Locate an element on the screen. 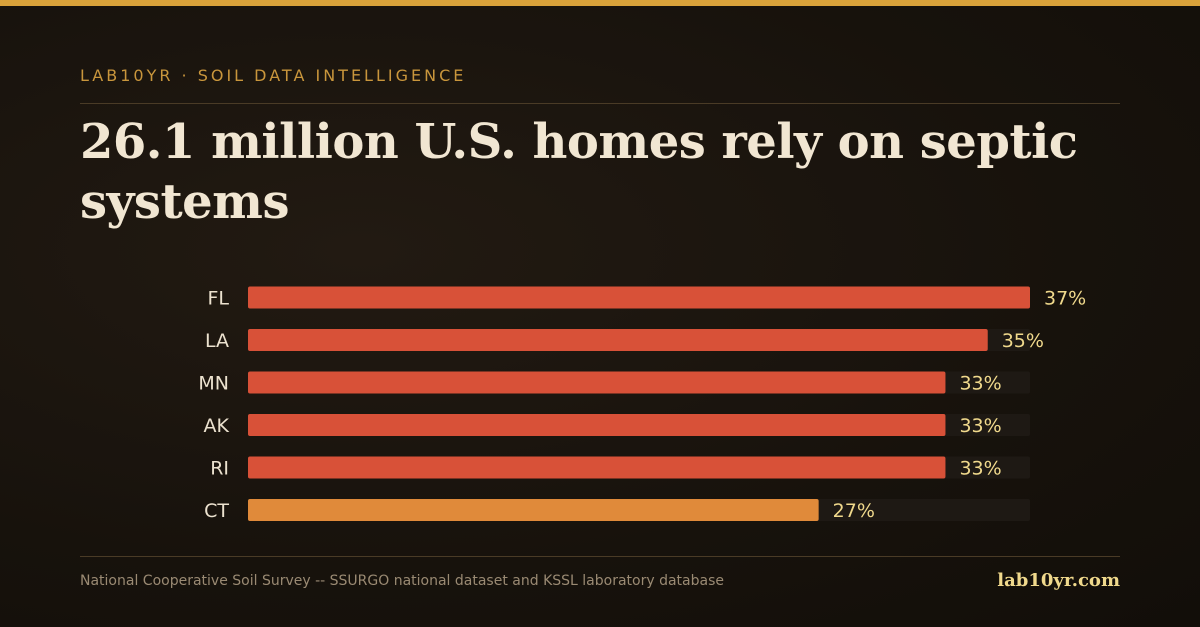  category-label-ct: CT is located at coordinates (216, 511).